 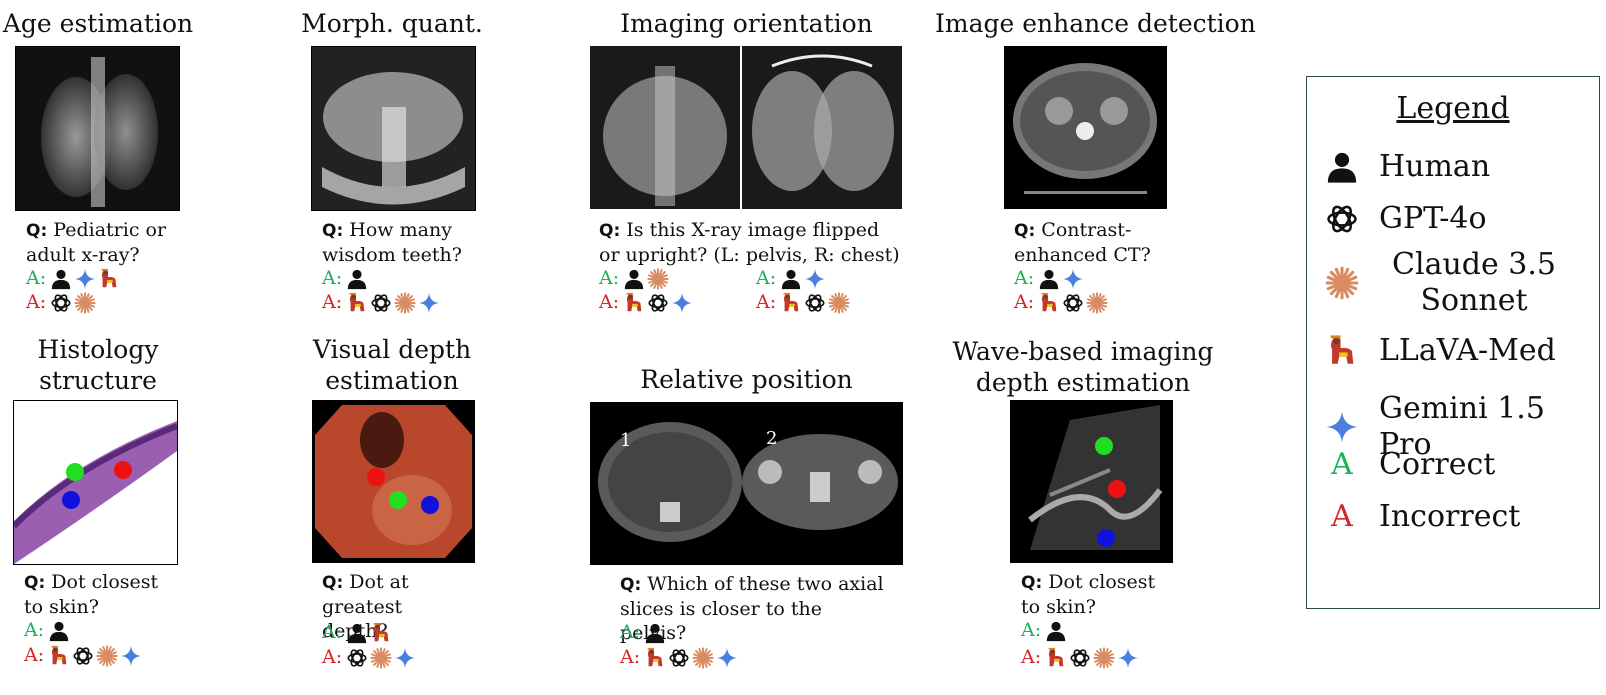 I want to click on legend-item-gemini: Gemini 1.5 Pro, so click(x=1462, y=427).